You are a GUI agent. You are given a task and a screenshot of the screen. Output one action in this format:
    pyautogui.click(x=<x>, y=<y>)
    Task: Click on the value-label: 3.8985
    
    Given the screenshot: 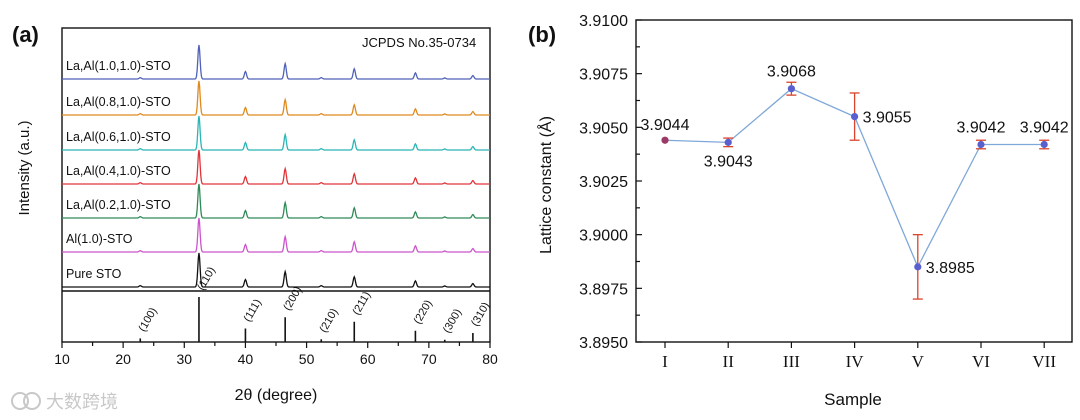 What is the action you would take?
    pyautogui.click(x=950, y=268)
    